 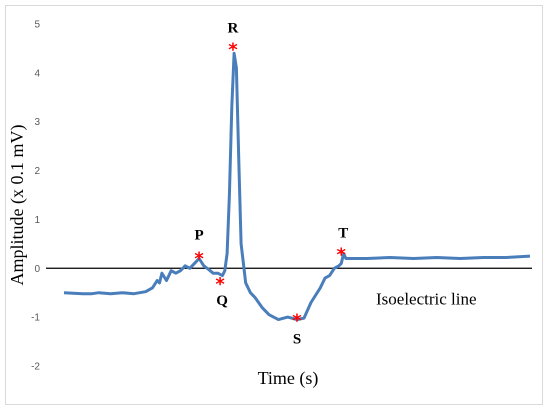 What do you see at coordinates (35, 367) in the screenshot?
I see `y-tick-label: -2` at bounding box center [35, 367].